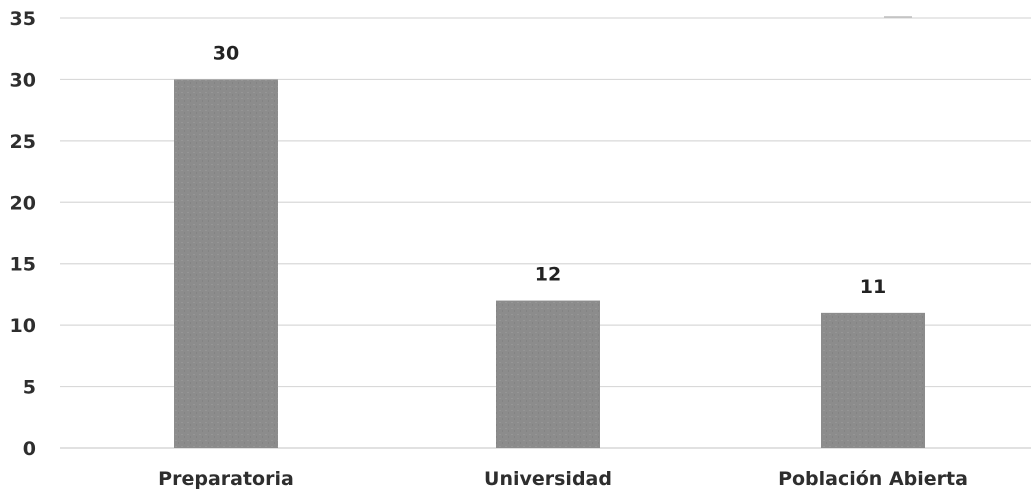 This screenshot has height=497, width=1031. I want to click on data-label-0: 30, so click(226, 53).